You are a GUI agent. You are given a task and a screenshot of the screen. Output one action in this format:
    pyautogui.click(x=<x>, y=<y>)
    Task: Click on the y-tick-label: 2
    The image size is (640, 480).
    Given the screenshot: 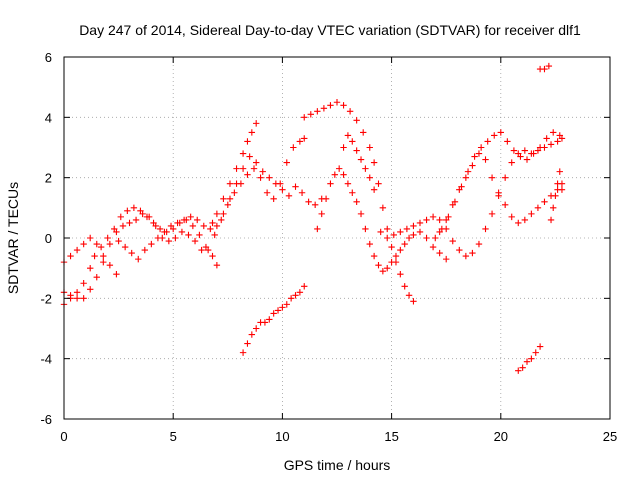 What is the action you would take?
    pyautogui.click(x=48, y=178)
    